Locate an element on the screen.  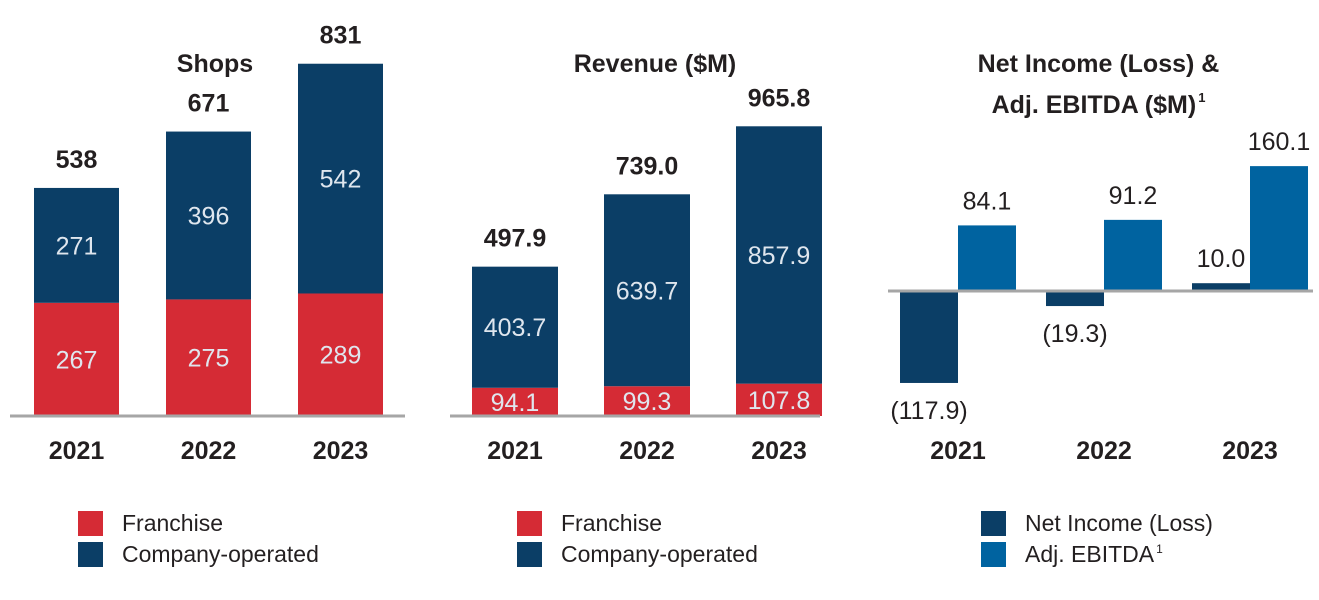
bar-label-net-income-2021: (117.9) is located at coordinates (928, 411).